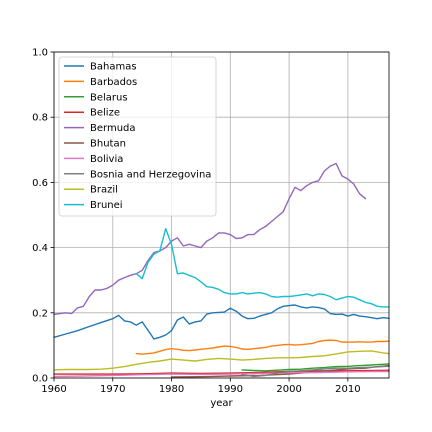  Describe the element at coordinates (315, 367) in the screenshot. I see `series-line-belarus` at that location.